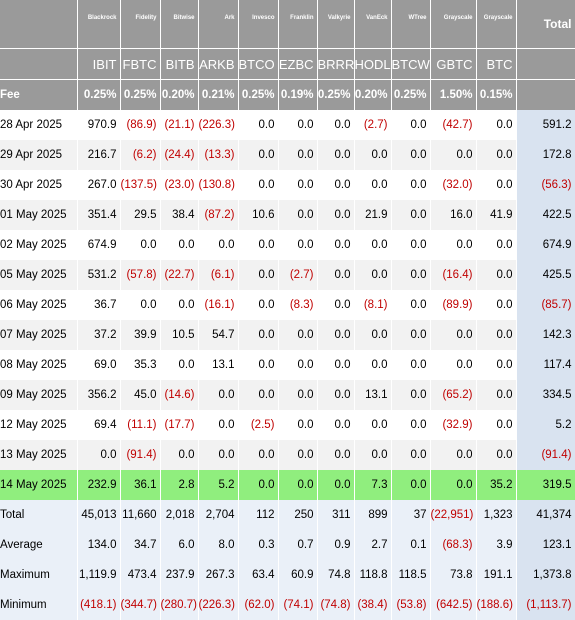 This screenshot has width=575, height=620. What do you see at coordinates (218, 64) in the screenshot?
I see `ticker-cell: ARKB` at bounding box center [218, 64].